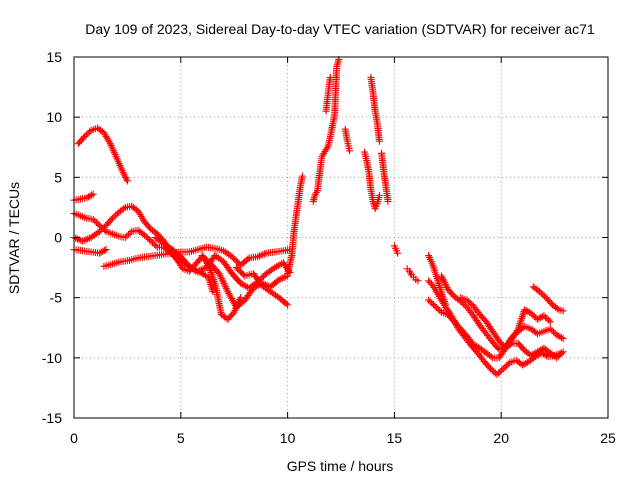  I want to click on series-track-p, so click(385, 177).